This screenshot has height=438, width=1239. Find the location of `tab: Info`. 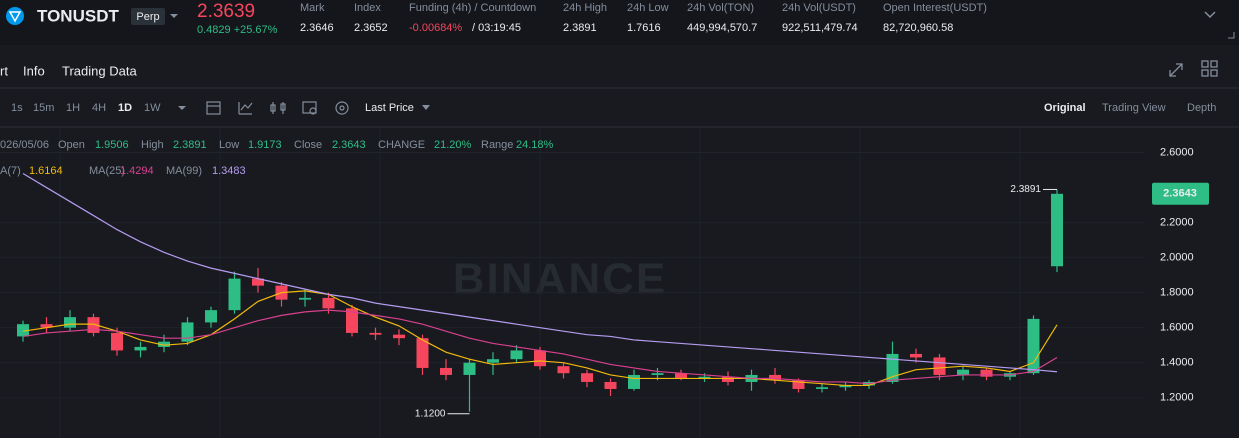

tab: Info is located at coordinates (34, 70).